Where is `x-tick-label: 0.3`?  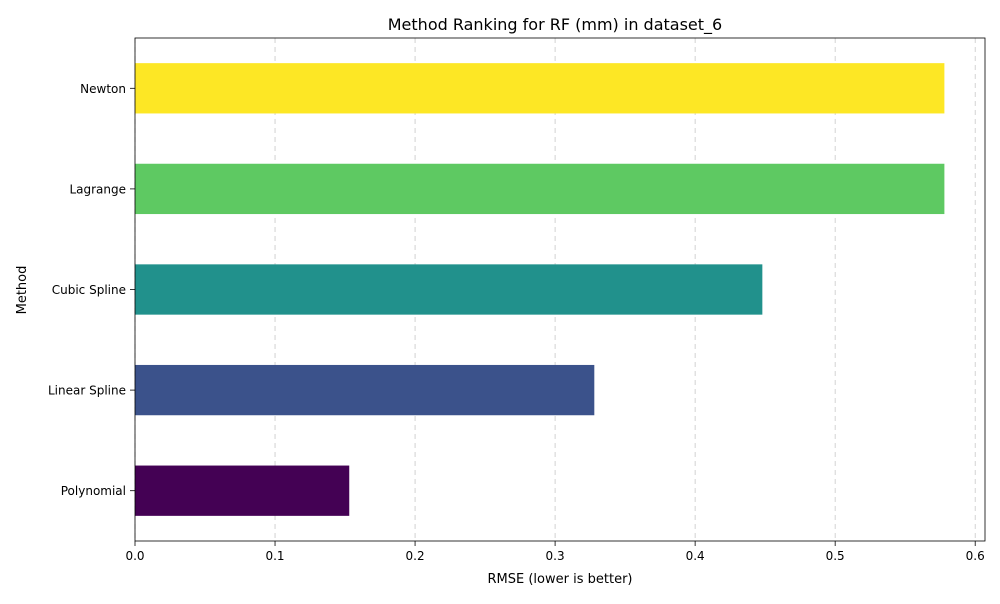
x-tick-label: 0.3 is located at coordinates (555, 556).